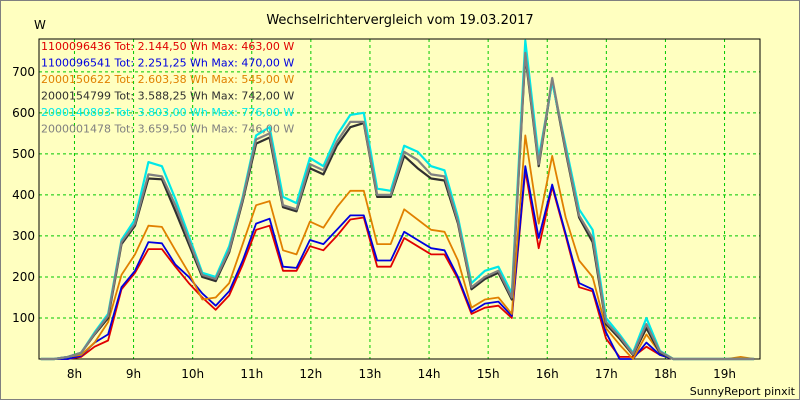 This screenshot has height=400, width=800. I want to click on y-tick-label-4: 500, so click(23, 154).